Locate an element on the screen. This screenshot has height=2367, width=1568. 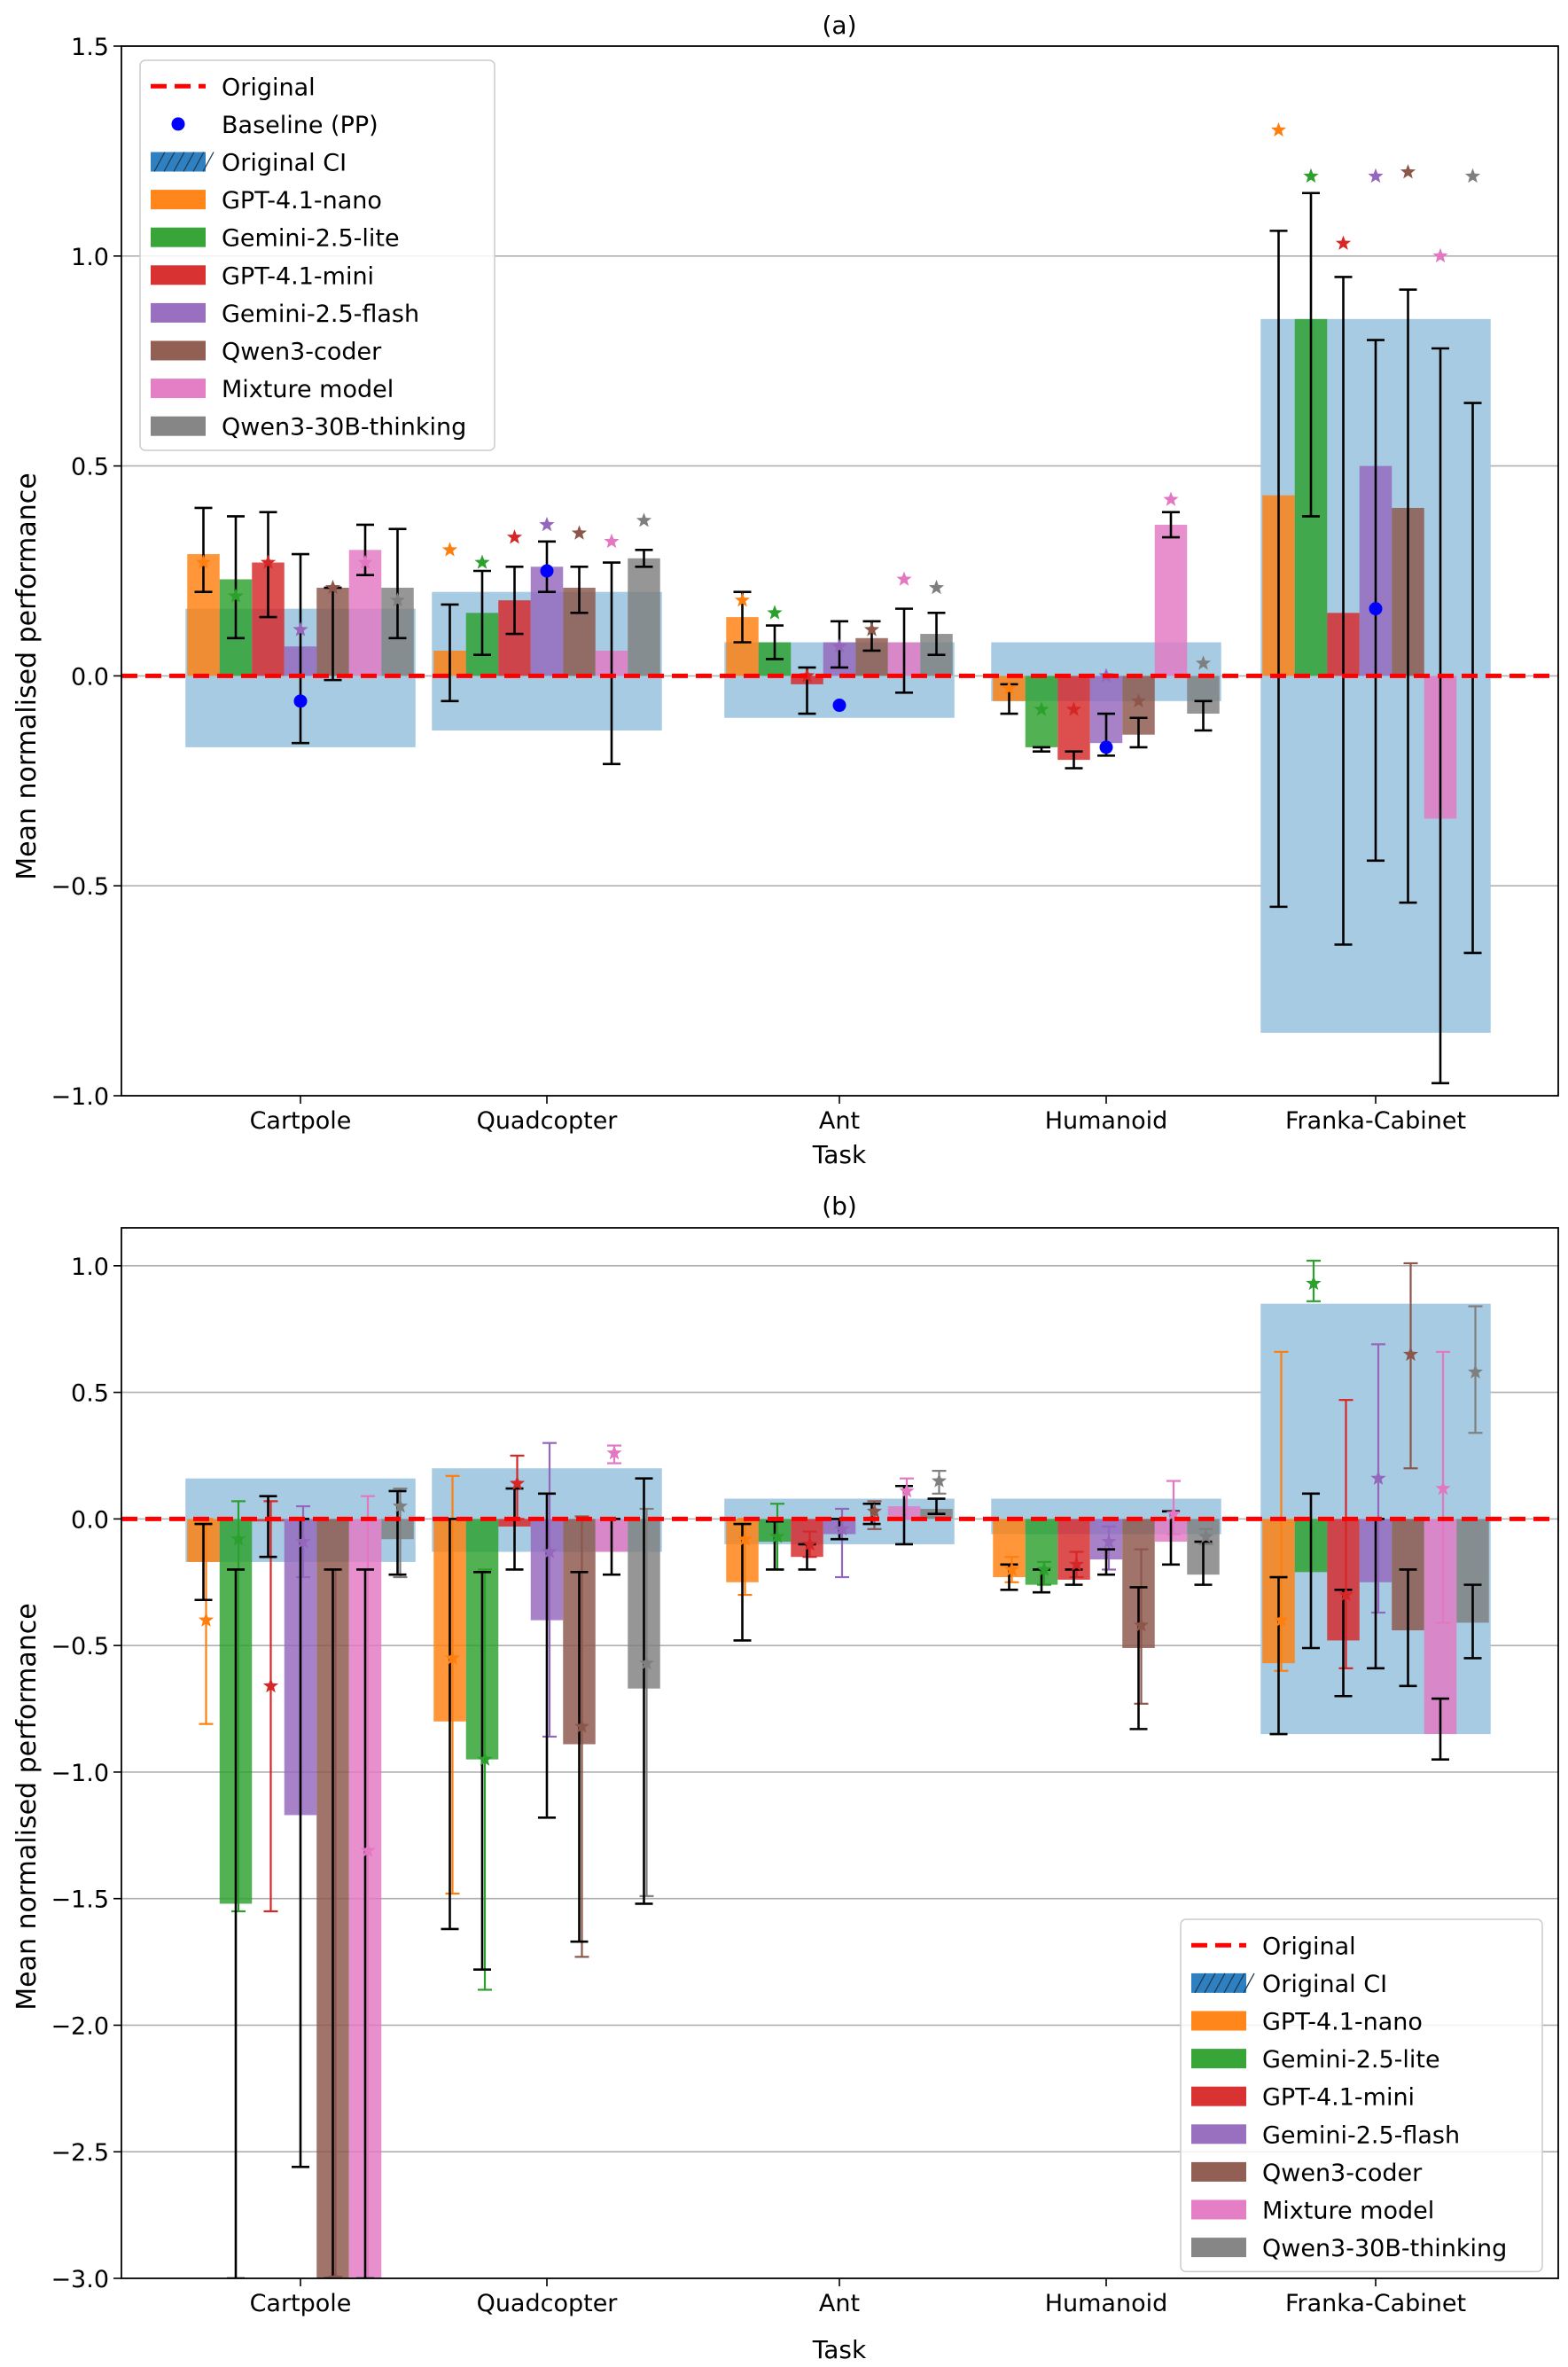
legend-label: Baseline (PP) is located at coordinates (300, 125).